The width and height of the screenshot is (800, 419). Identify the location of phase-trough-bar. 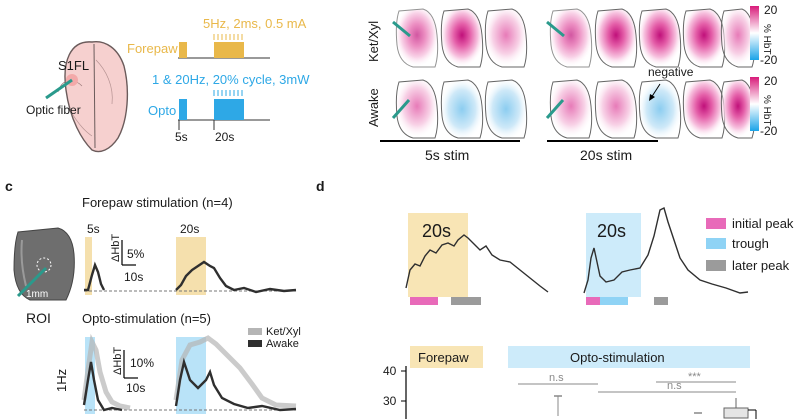
(614, 301).